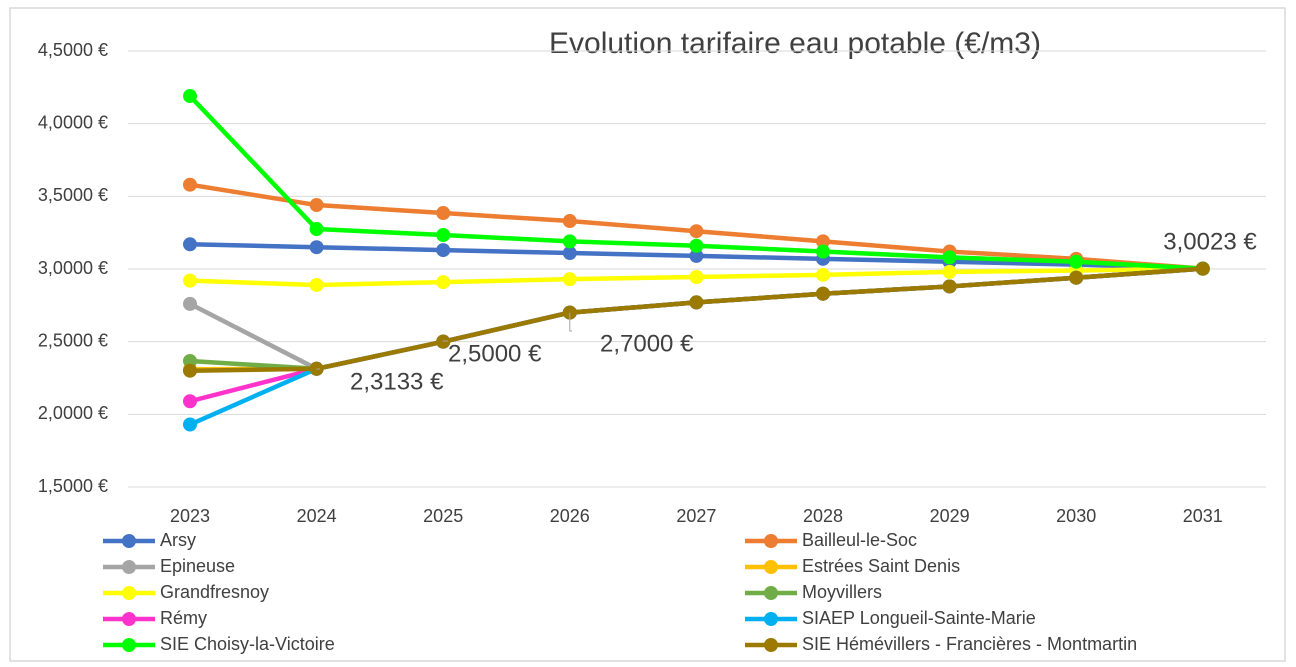  Describe the element at coordinates (178, 540) in the screenshot. I see `legend-label: Arsy` at that location.